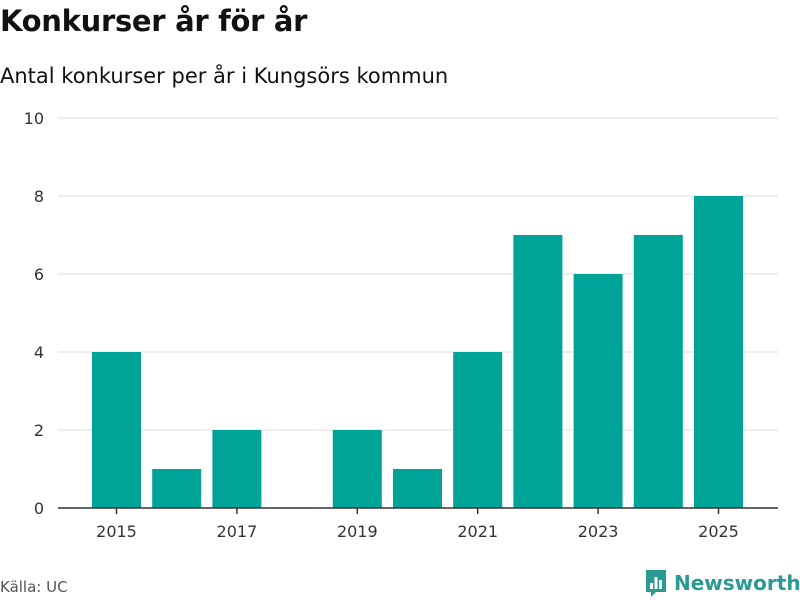  Describe the element at coordinates (598, 531) in the screenshot. I see `x-tick-label-2023: 2023` at that location.